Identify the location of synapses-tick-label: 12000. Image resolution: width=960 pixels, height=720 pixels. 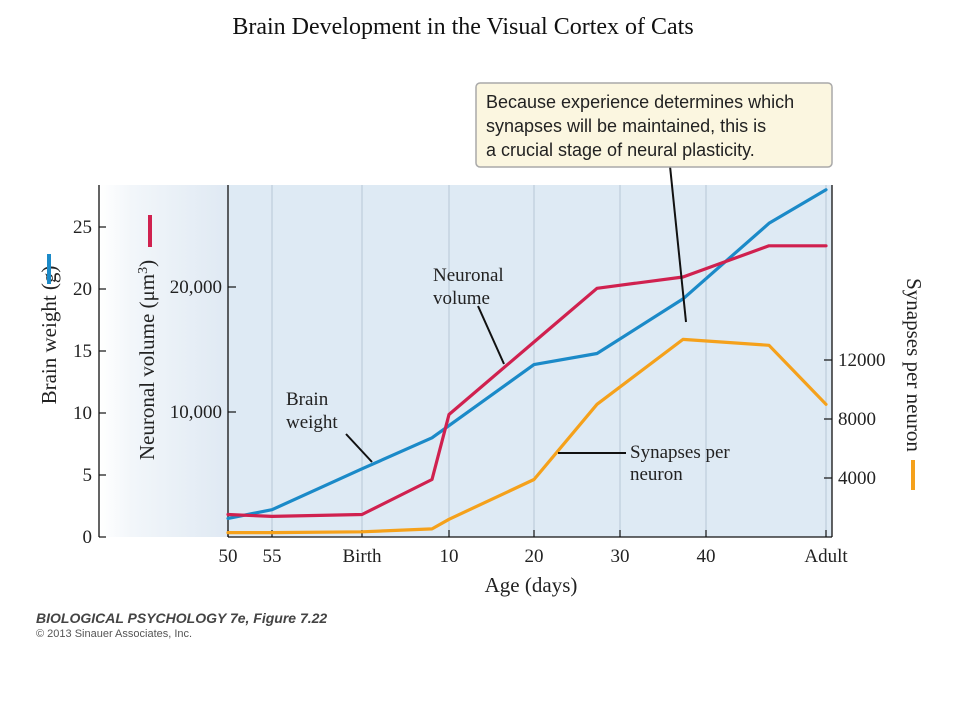
(862, 360).